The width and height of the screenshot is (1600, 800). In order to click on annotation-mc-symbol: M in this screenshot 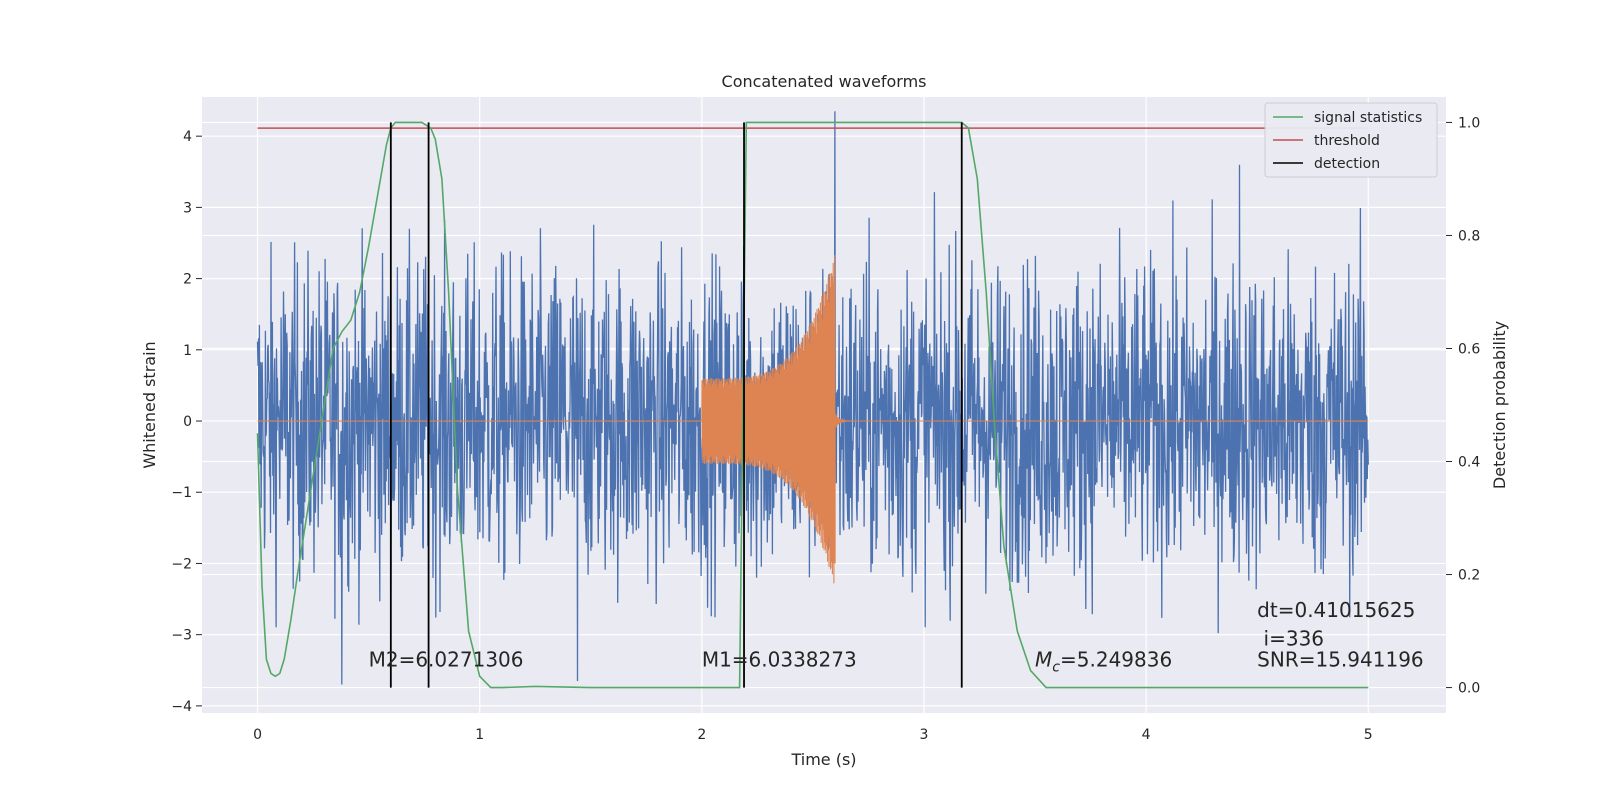, I will do `click(1043, 660)`.